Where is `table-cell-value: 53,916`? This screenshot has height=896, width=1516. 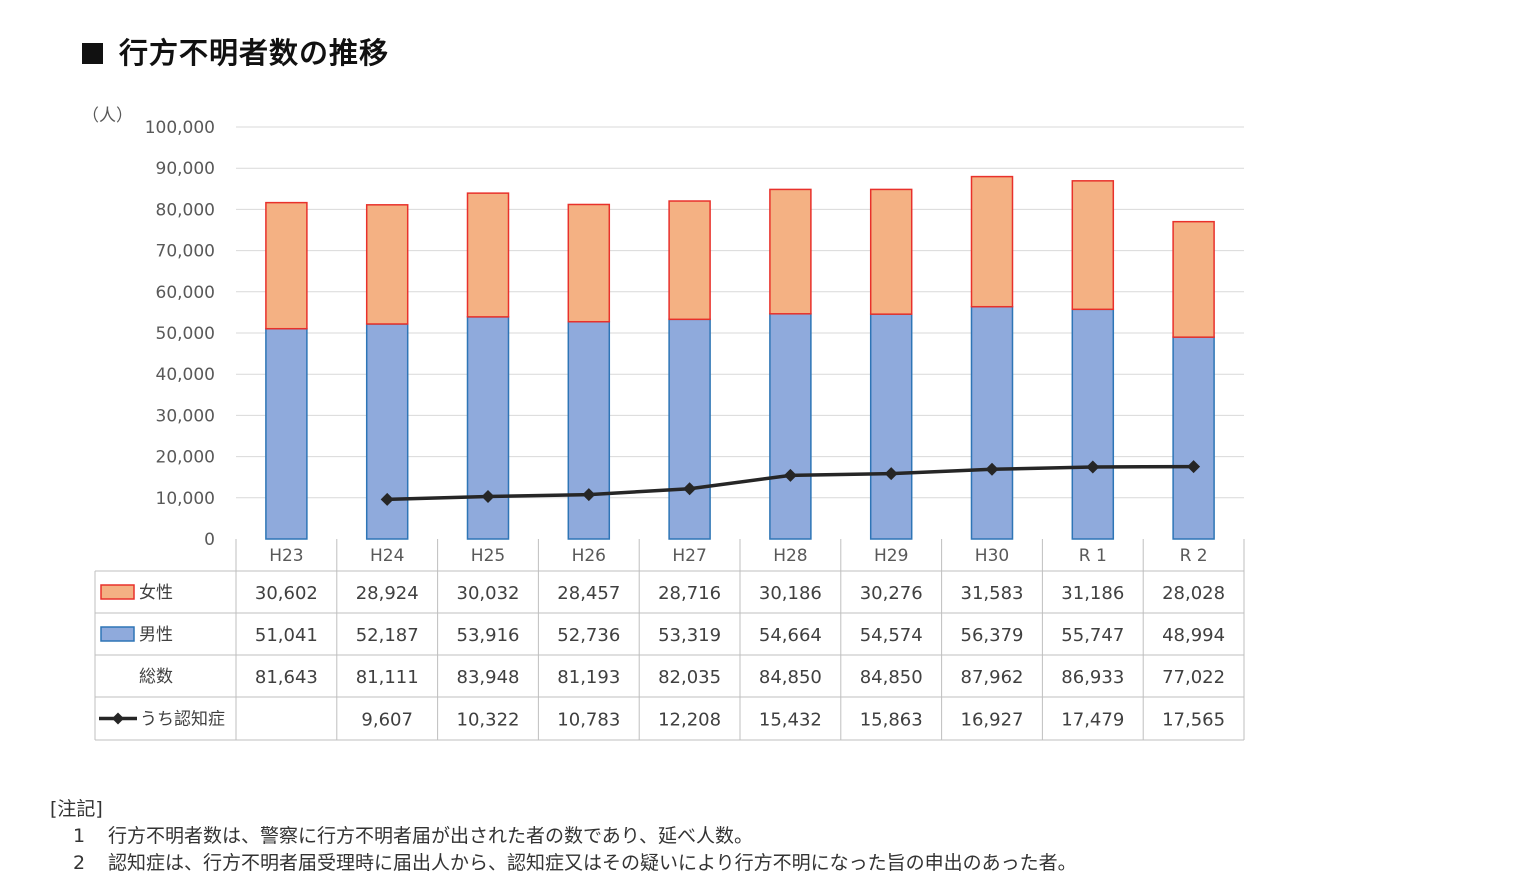
table-cell-value: 53,916 is located at coordinates (488, 635).